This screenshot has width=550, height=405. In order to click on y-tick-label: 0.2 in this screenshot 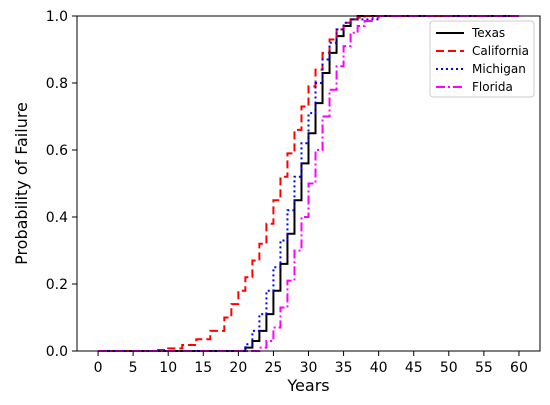, I will do `click(57, 285)`.